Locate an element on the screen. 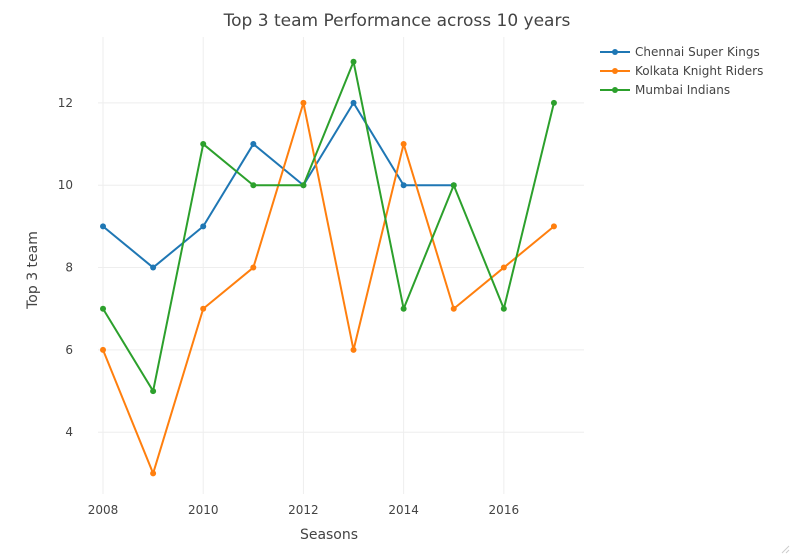 Image resolution: width=792 pixels, height=556 pixels. legend-item: Kolkata Knight Riders is located at coordinates (681, 71).